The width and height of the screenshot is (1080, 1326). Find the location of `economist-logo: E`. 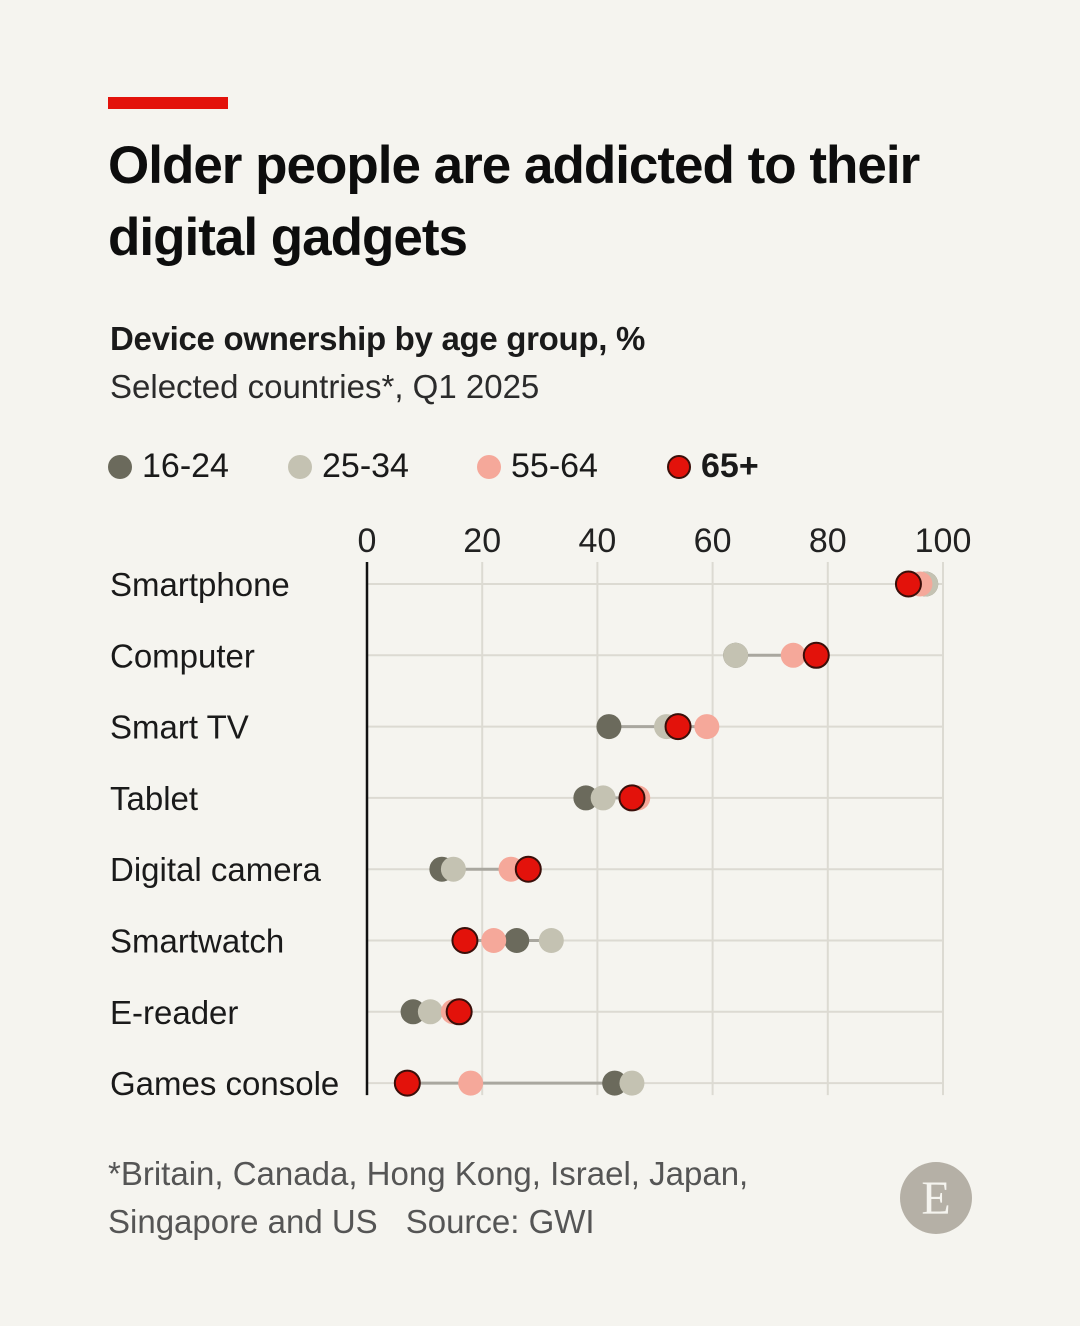

economist-logo: E is located at coordinates (936, 1198).